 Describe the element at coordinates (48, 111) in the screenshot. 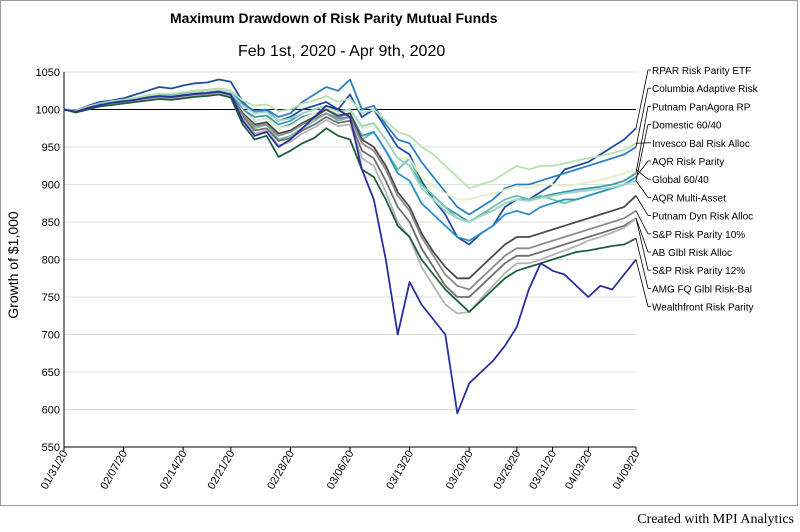

I see `y-tick-label: 1000` at that location.